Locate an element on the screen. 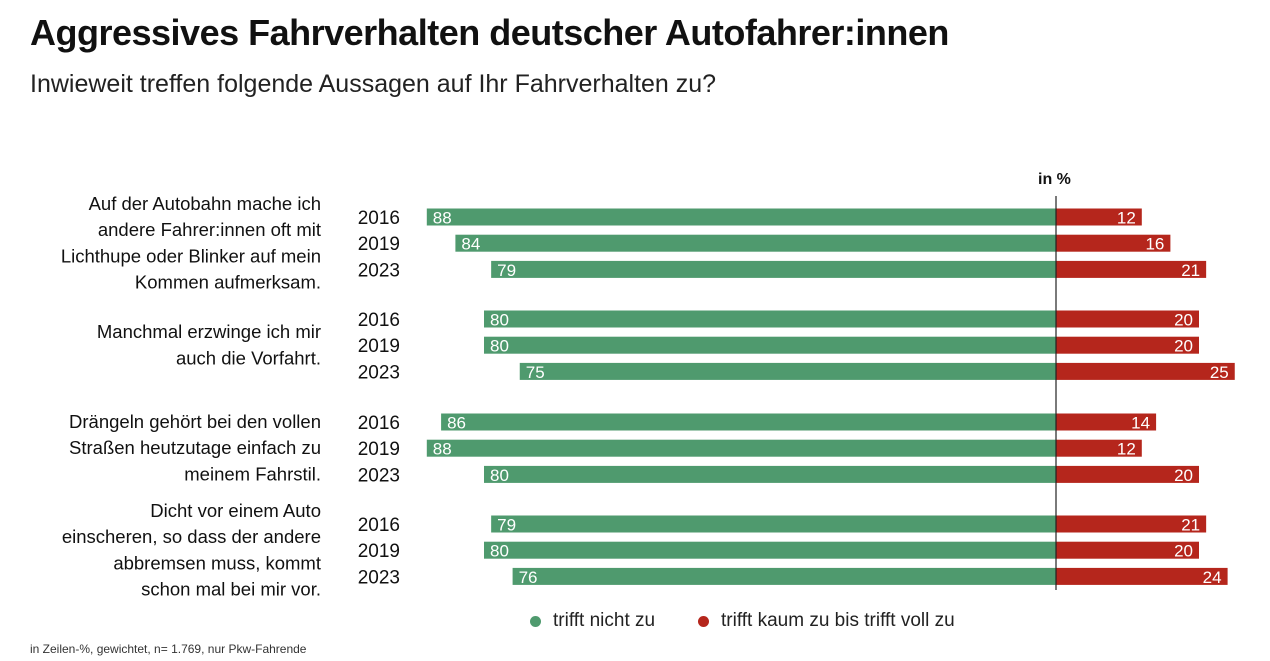 The width and height of the screenshot is (1270, 661). legend-item-not-applicable: trifft nicht zu is located at coordinates (592, 621).